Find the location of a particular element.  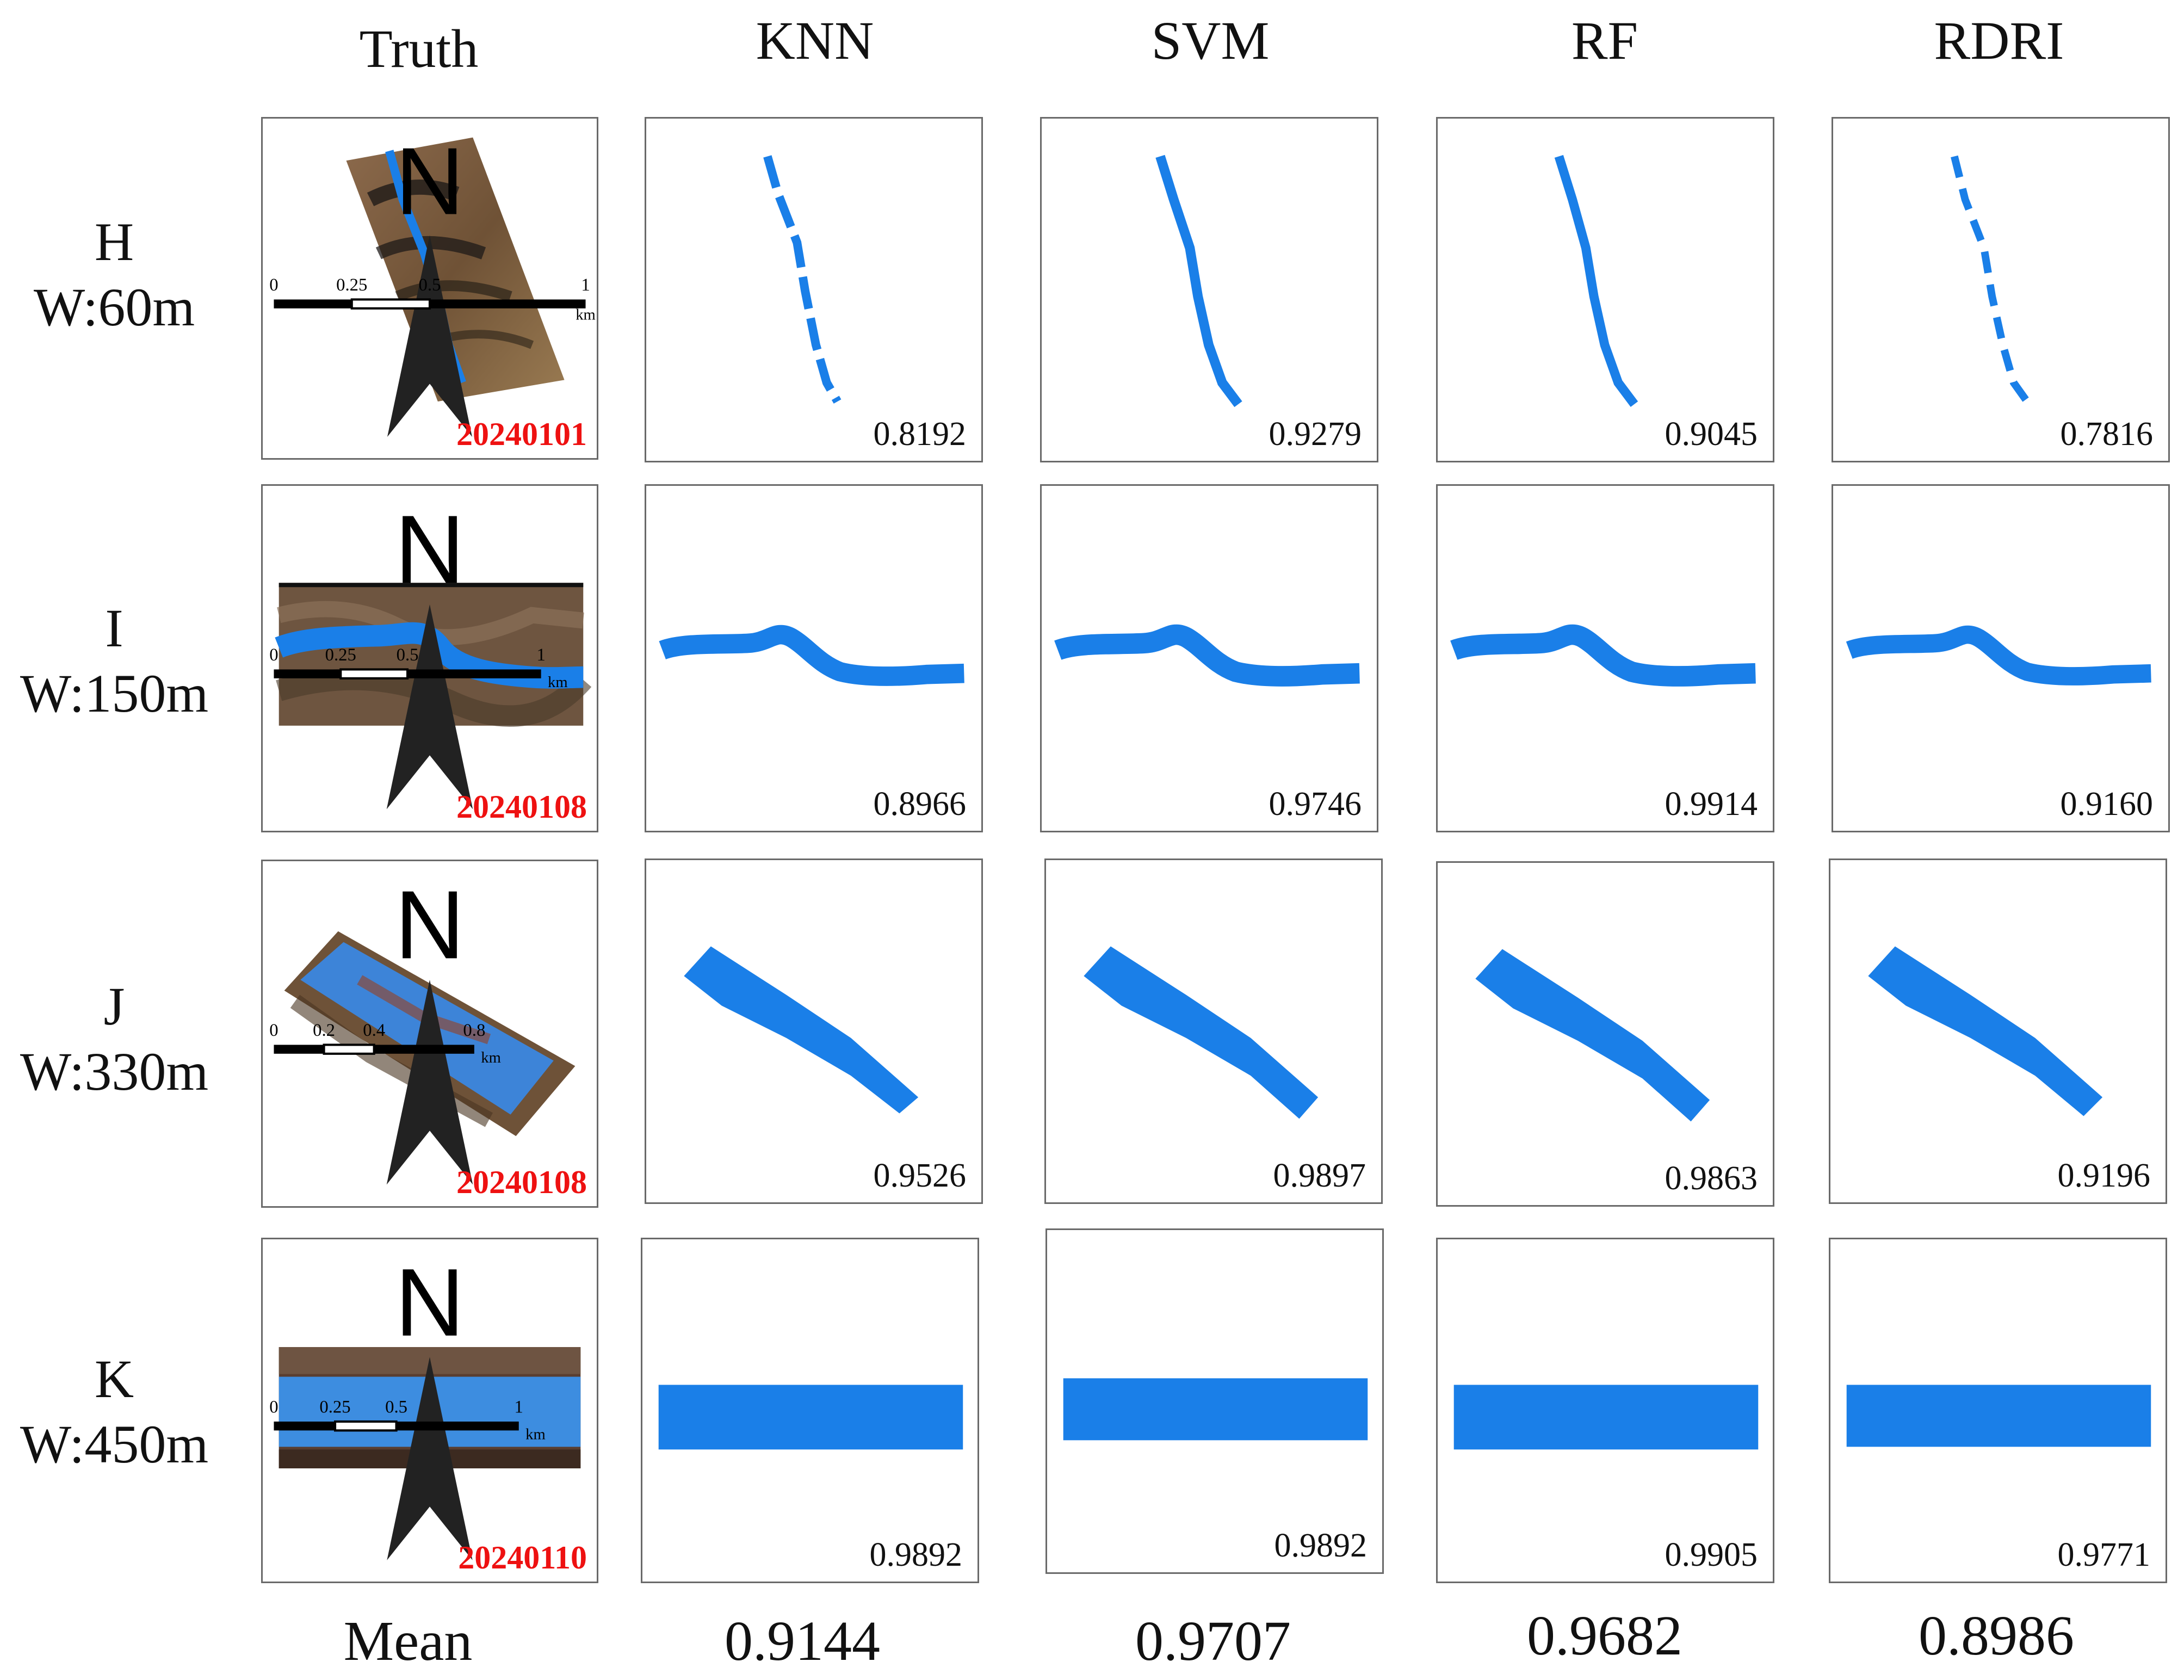

truth-image-k: N 0 0.25 0.5 1 km 20240110 is located at coordinates (429, 1410).